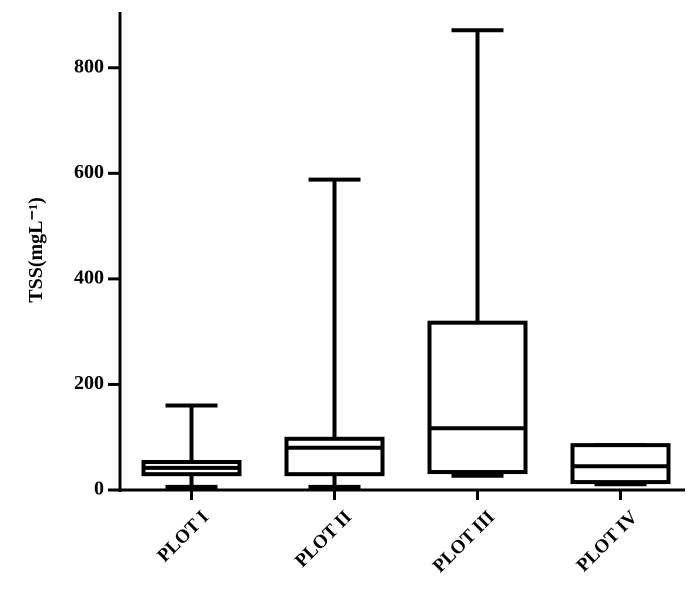 The image size is (688, 615). Describe the element at coordinates (89, 66) in the screenshot. I see `y-tick-label: 800` at that location.